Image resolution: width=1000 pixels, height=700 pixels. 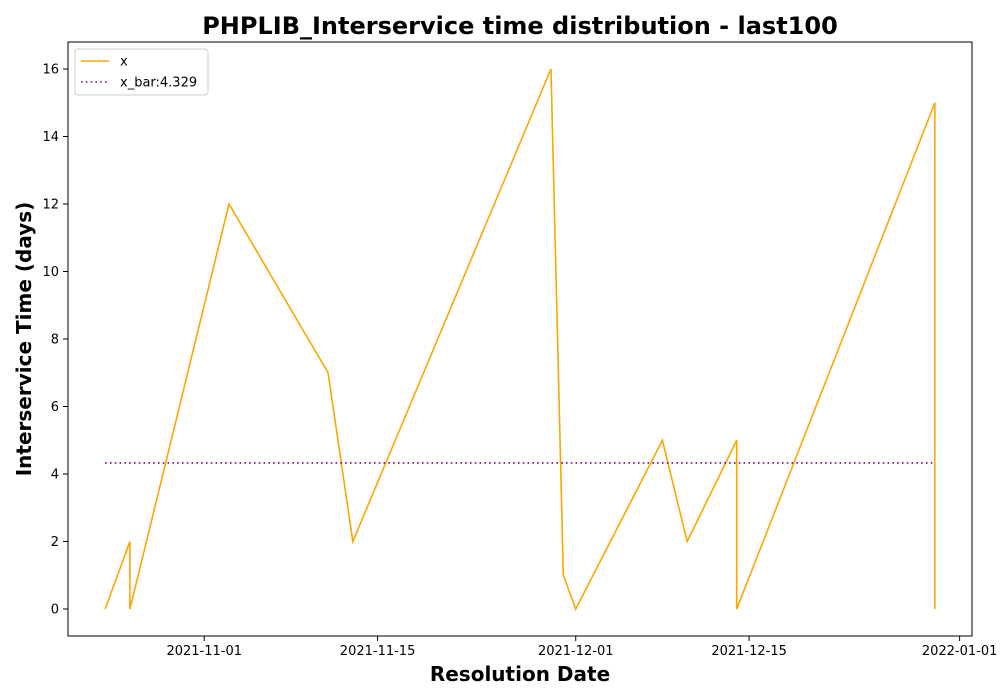 What do you see at coordinates (158, 83) in the screenshot?
I see `legend-label-x-bar: x_bar:4.329` at bounding box center [158, 83].